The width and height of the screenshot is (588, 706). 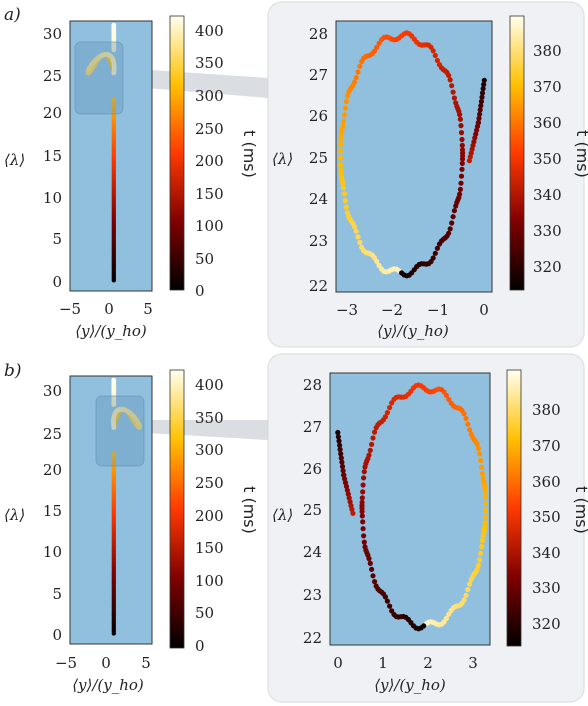 What do you see at coordinates (52, 156) in the screenshot?
I see `y-tick: 15` at bounding box center [52, 156].